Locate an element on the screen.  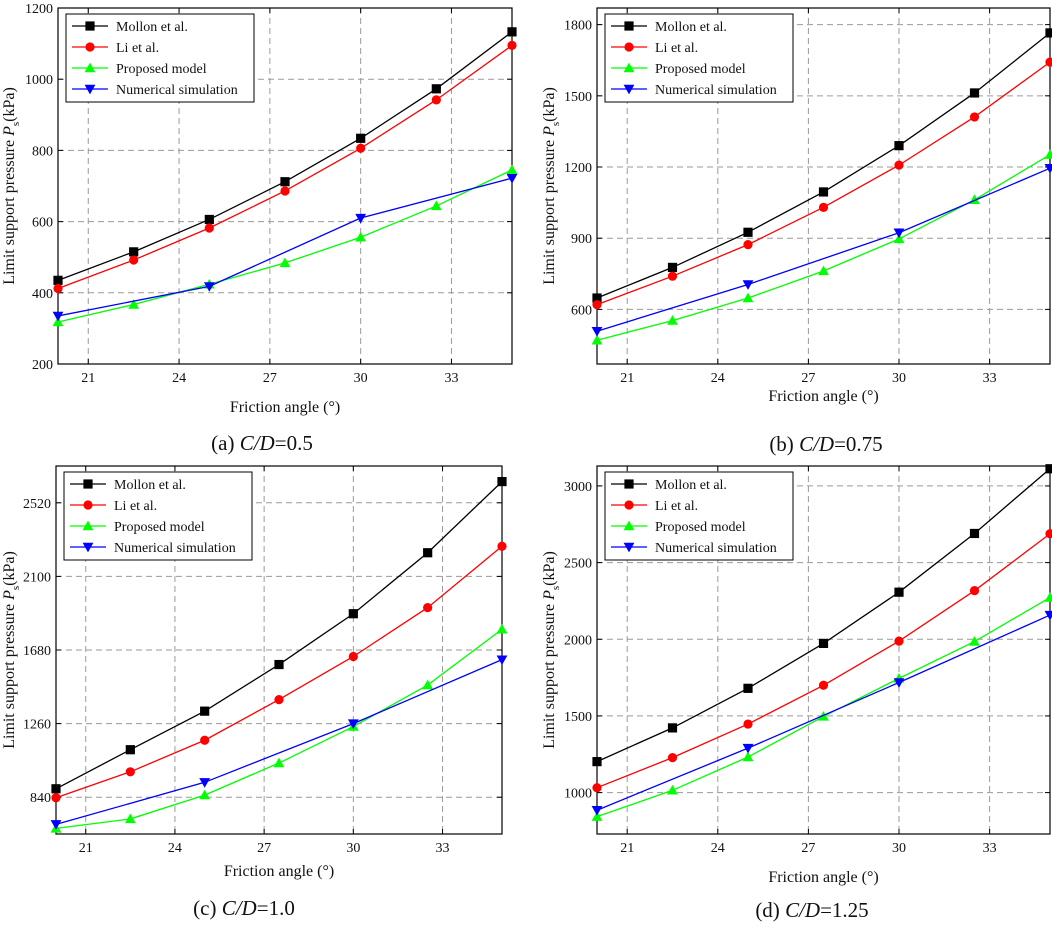
y-tick-label: 400 is located at coordinates (42, 294).